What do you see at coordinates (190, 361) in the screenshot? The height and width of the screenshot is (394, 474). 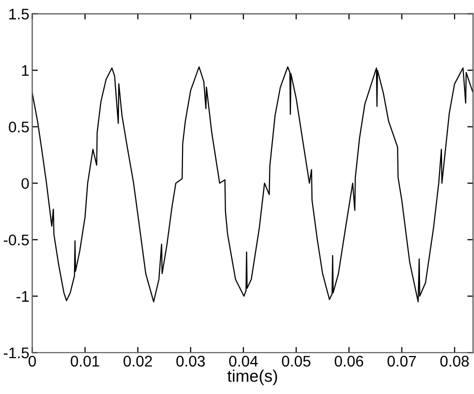 I see `x-tick-label: 0.03` at bounding box center [190, 361].